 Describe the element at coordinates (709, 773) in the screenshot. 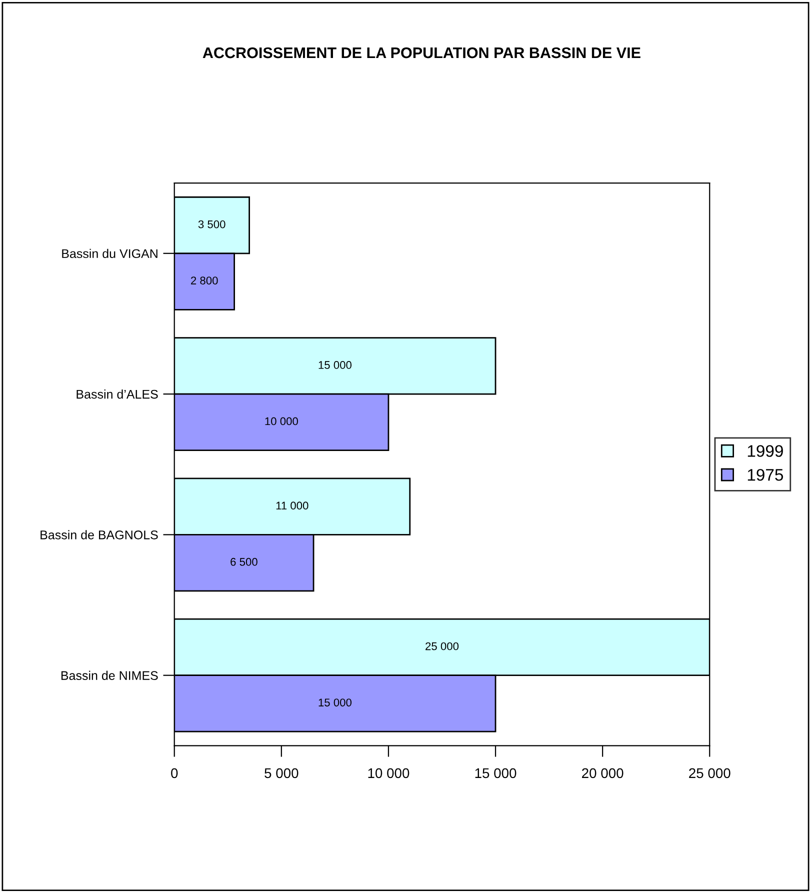

I see `x-tick-label: 25 000` at that location.